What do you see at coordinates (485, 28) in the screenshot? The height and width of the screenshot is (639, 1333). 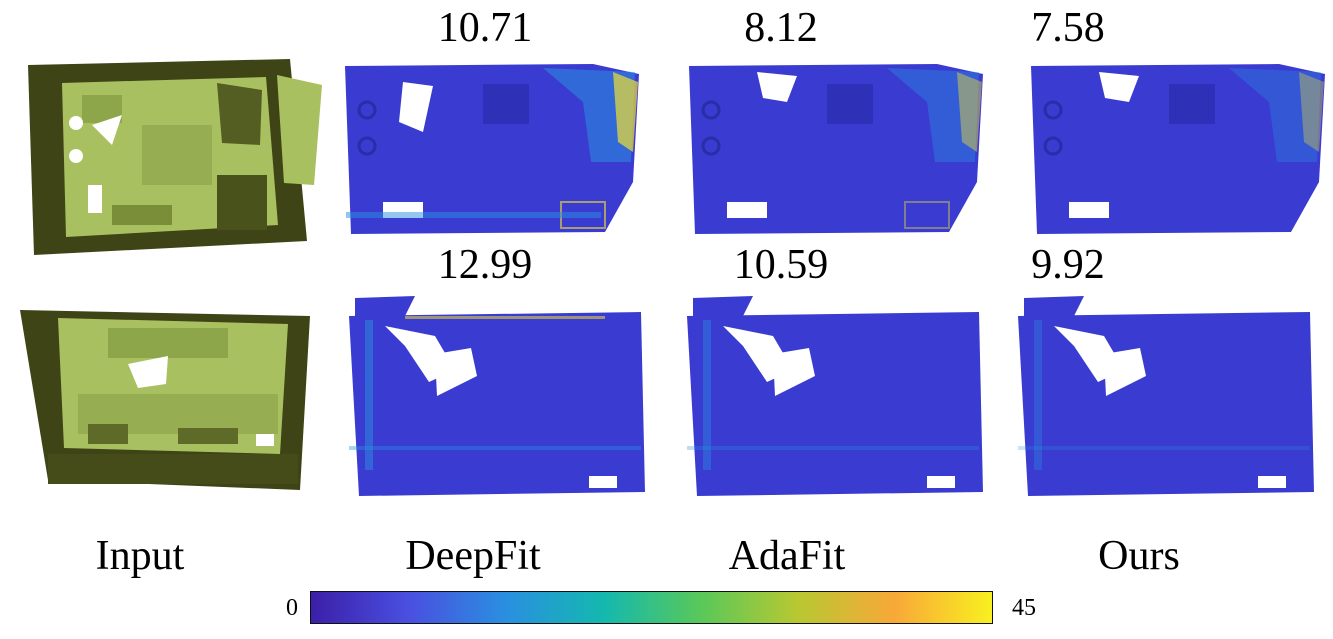 I see `score-deepfit-row1: 10.71` at bounding box center [485, 28].